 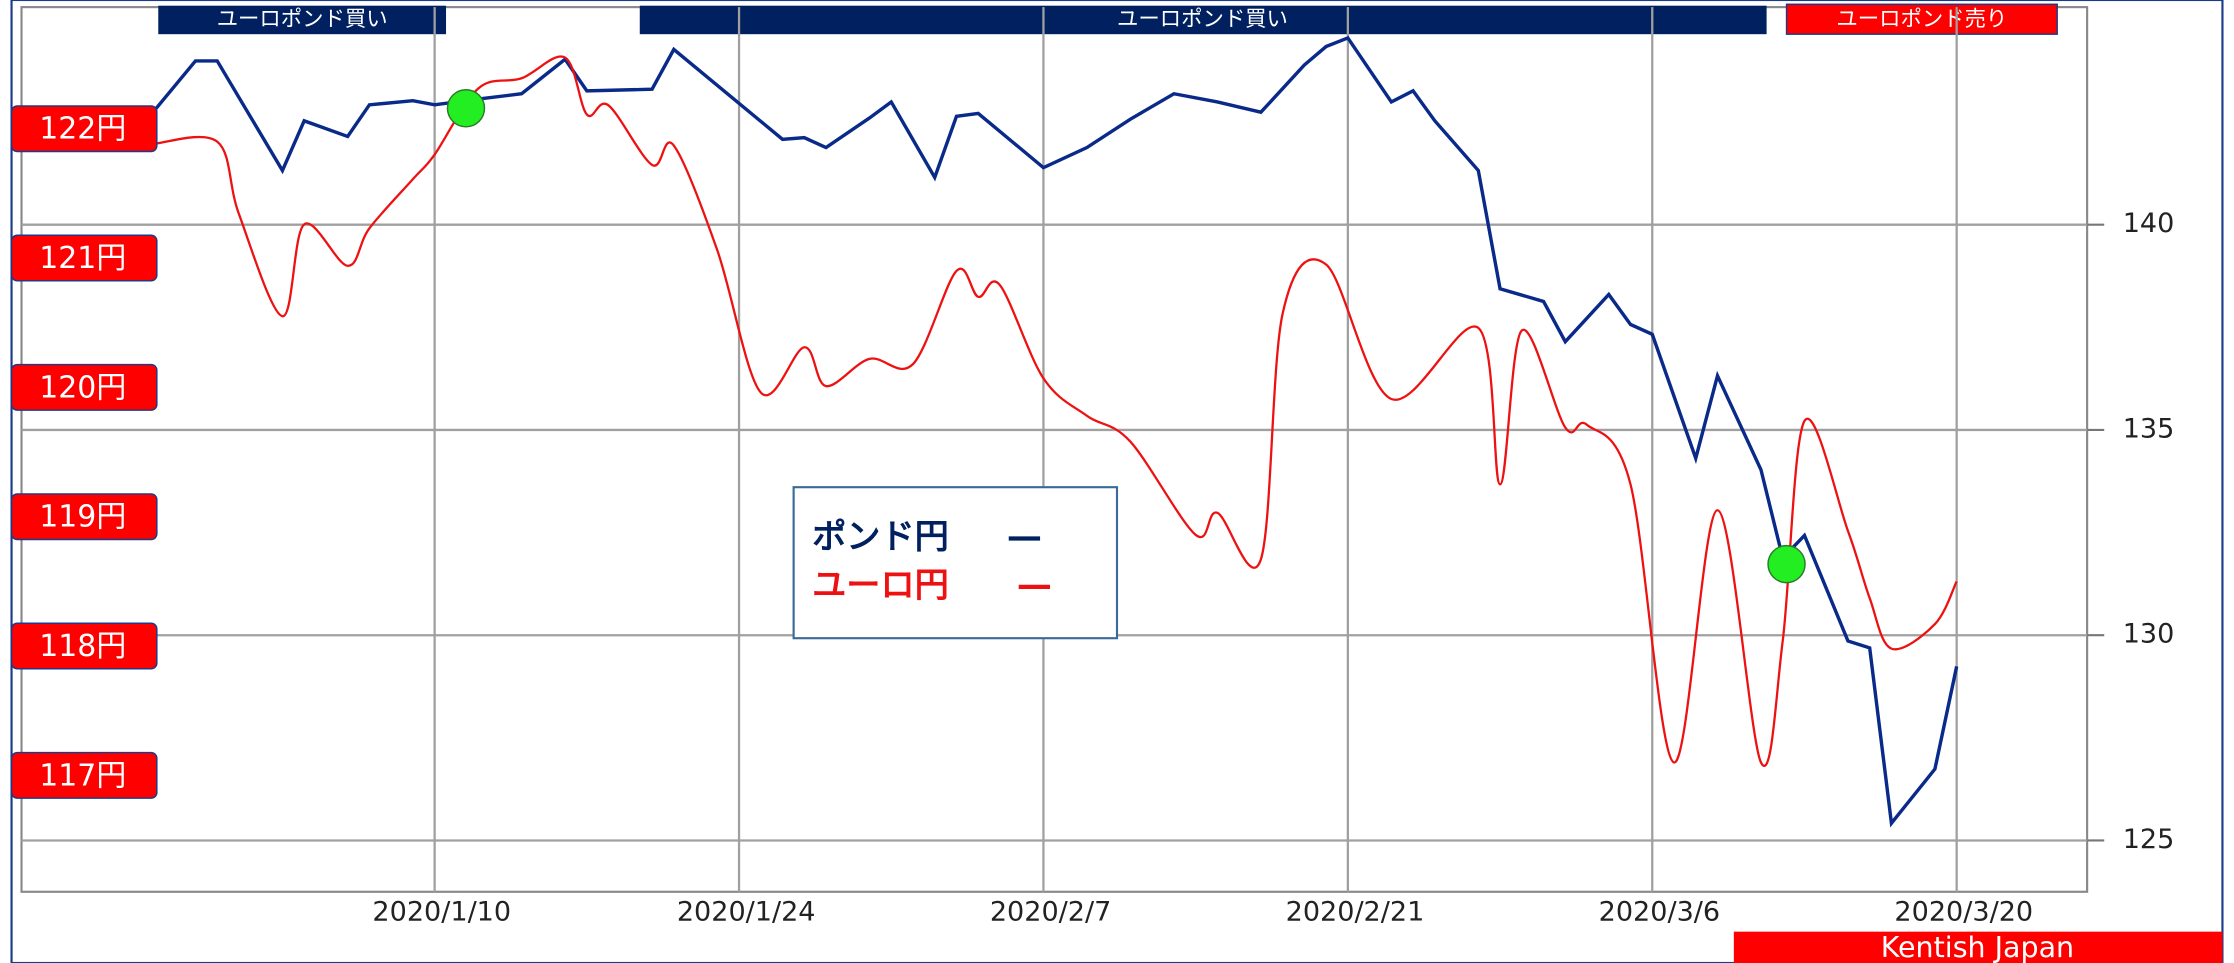 I want to click on y2-tick-label: 118円, so click(x=82, y=646).